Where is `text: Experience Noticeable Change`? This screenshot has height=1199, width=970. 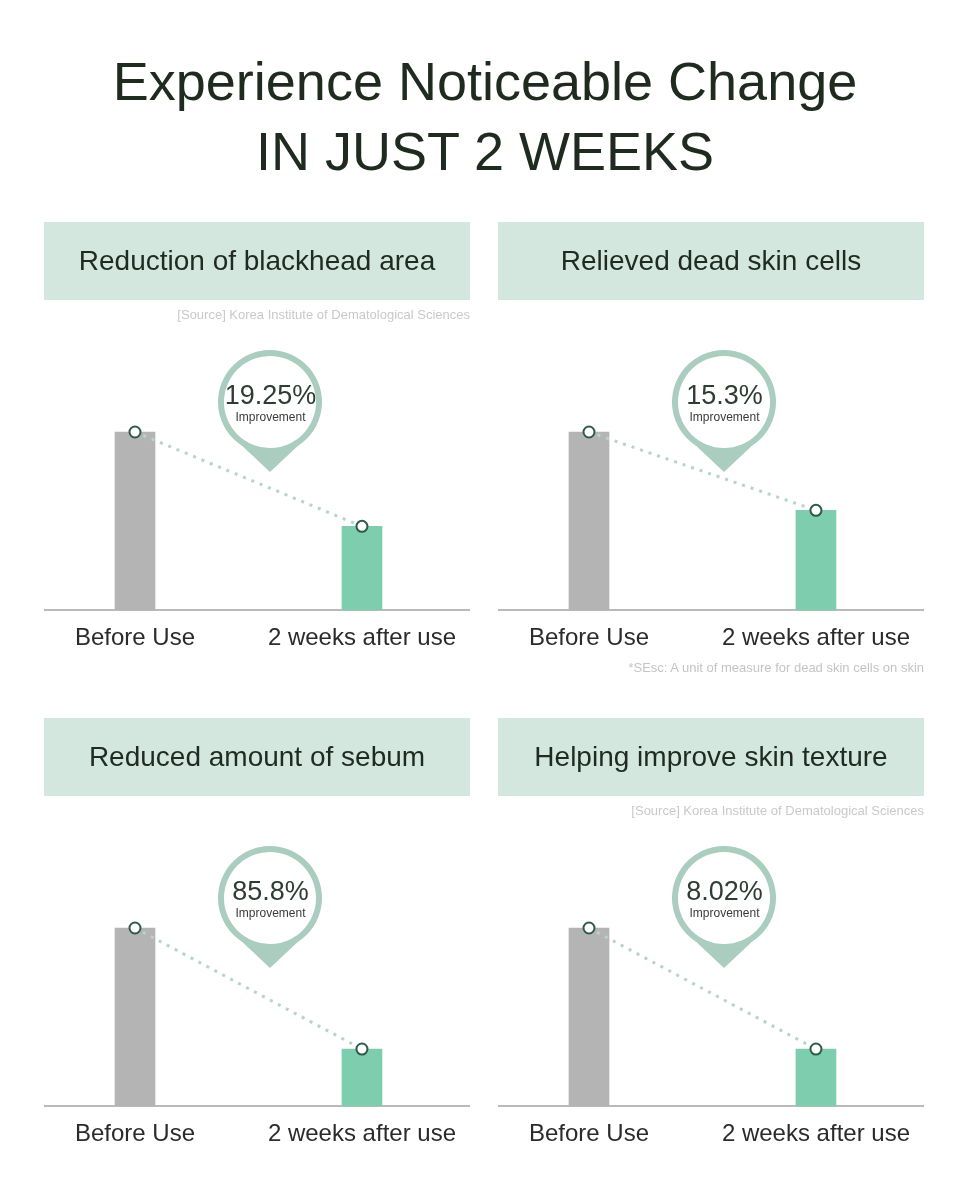 text: Experience Noticeable Change is located at coordinates (485, 81).